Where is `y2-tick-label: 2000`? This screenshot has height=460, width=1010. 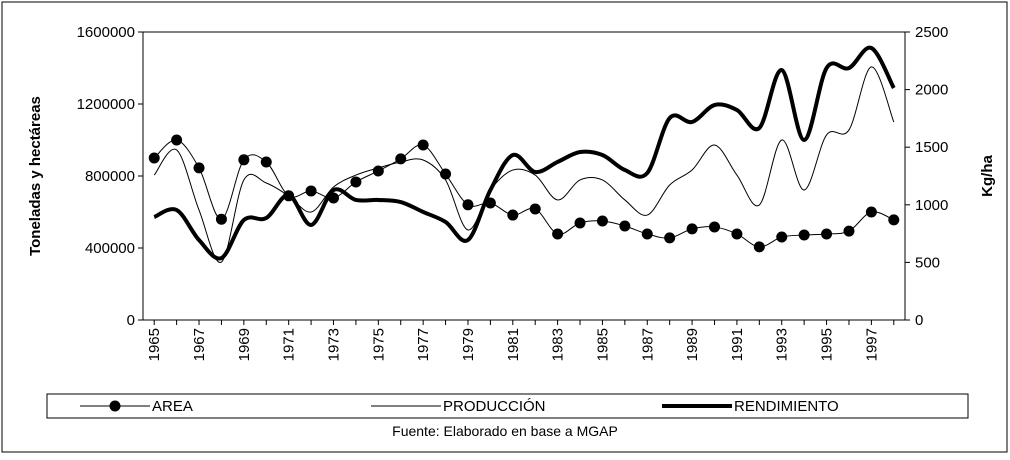
y2-tick-label: 2000 is located at coordinates (931, 90).